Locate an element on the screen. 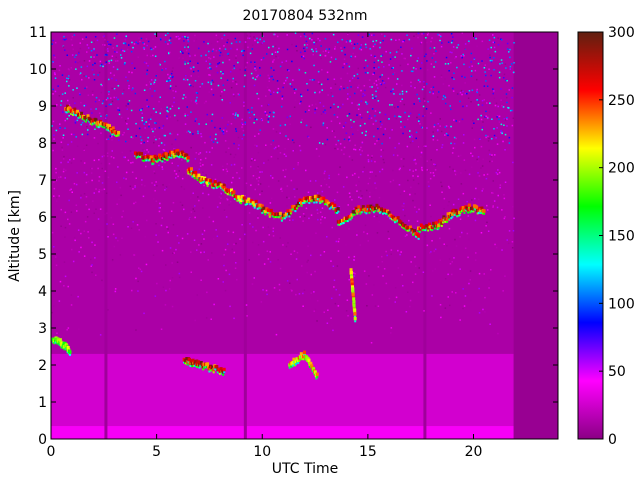  y-tick-label: 2 is located at coordinates (42, 366).